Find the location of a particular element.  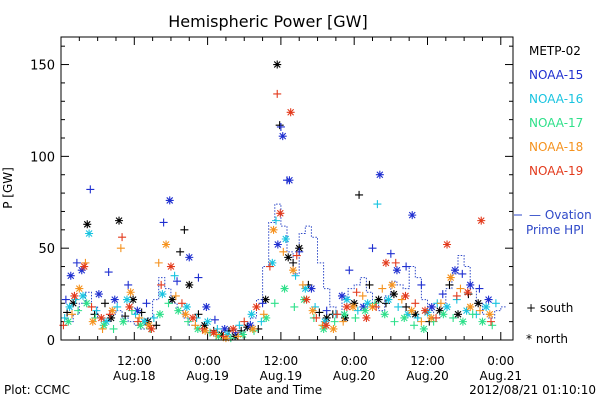

legend-ovation-line1: — Ovation is located at coordinates (560, 215).